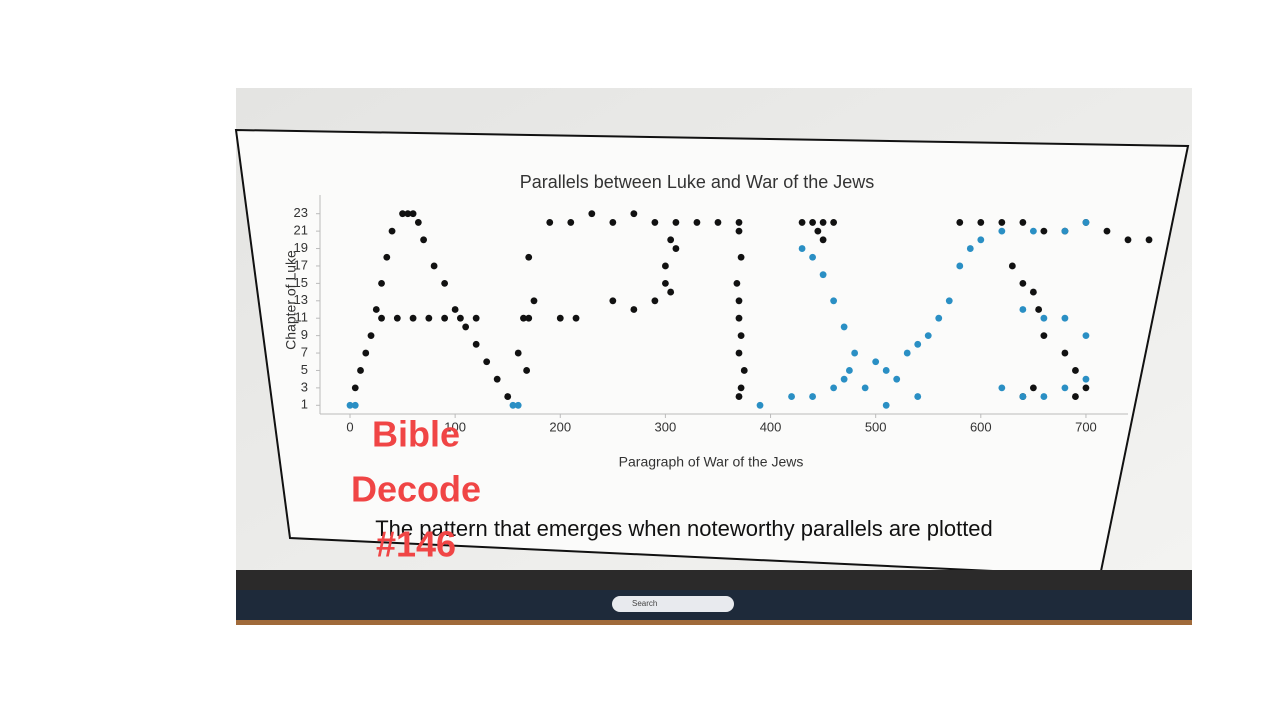 Image resolution: width=1280 pixels, height=725 pixels. What do you see at coordinates (711, 462) in the screenshot?
I see `x-axis-label: Paragraph of War of the Jews` at bounding box center [711, 462].